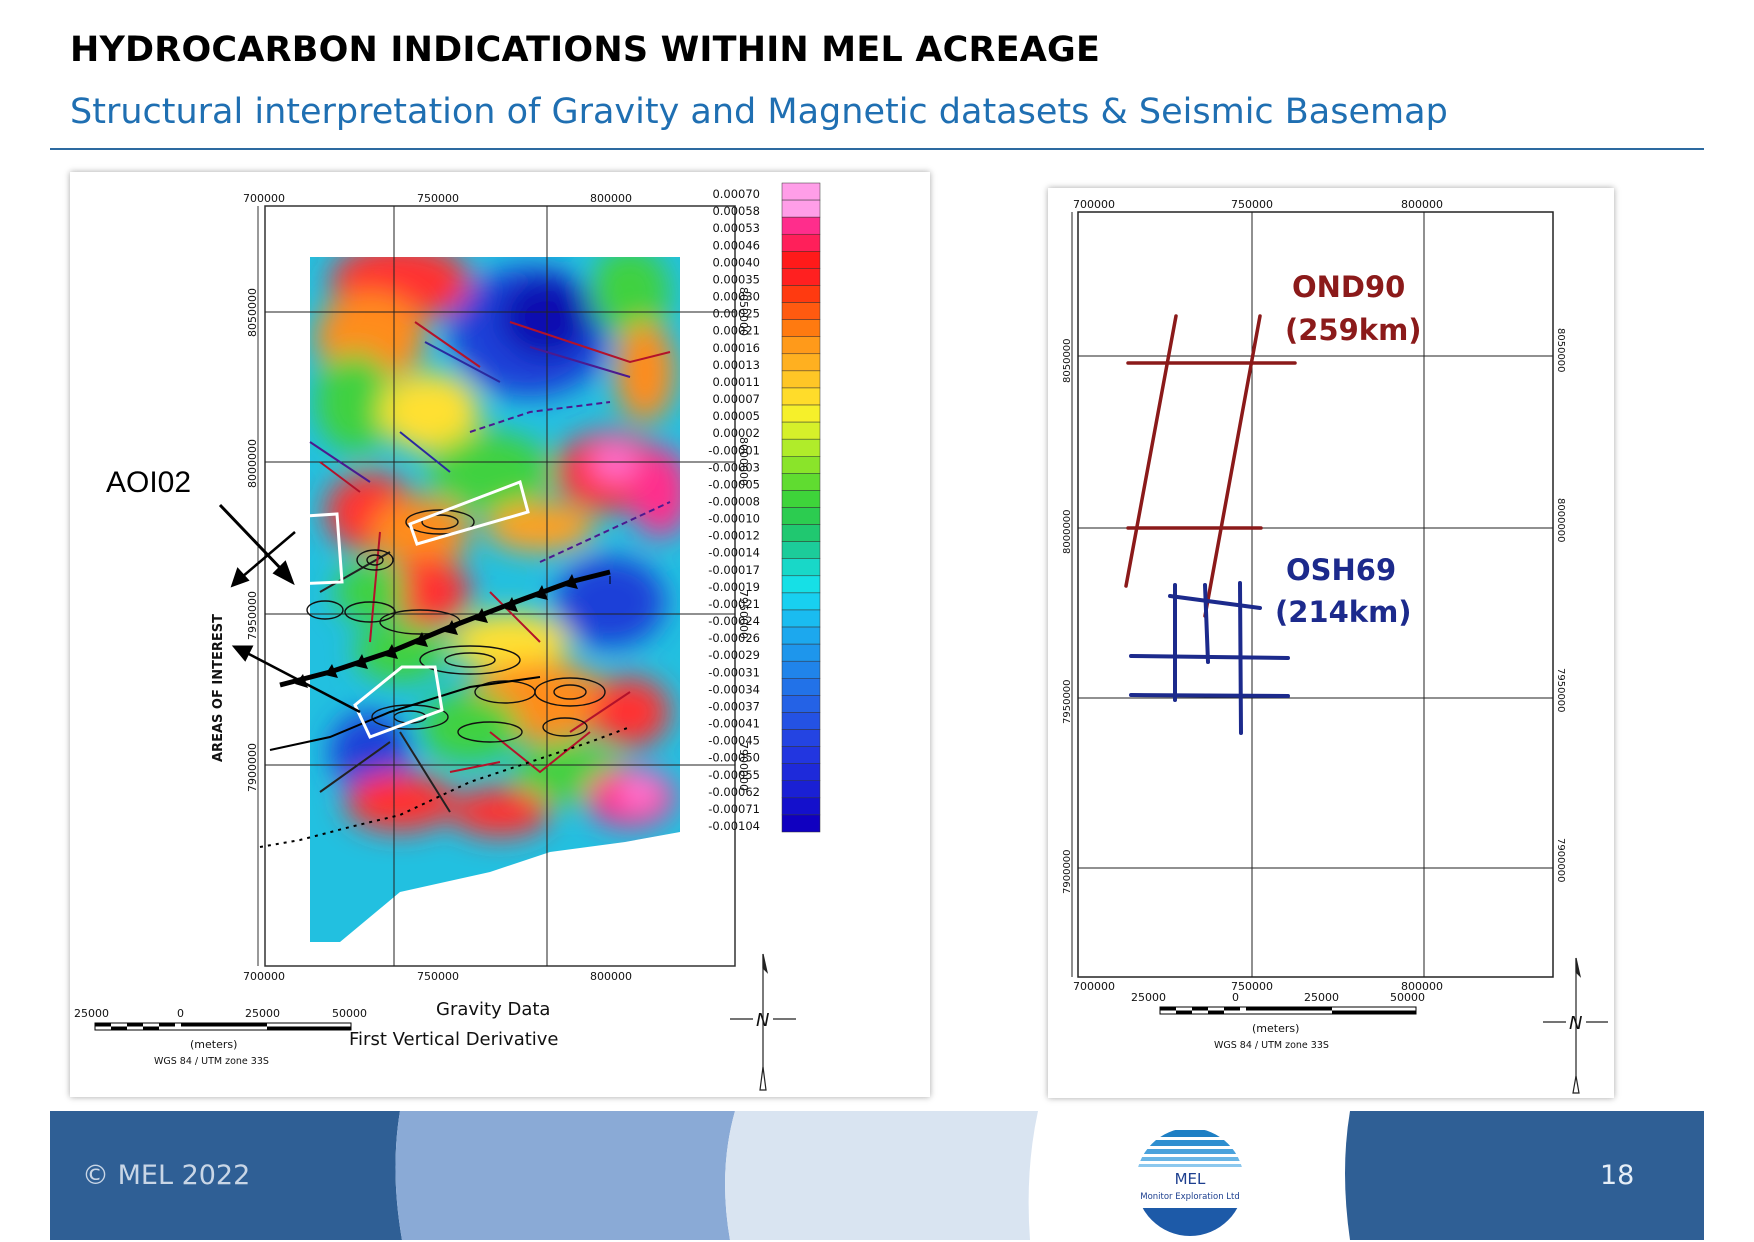 The width and height of the screenshot is (1754, 1242). What do you see at coordinates (734, 826) in the screenshot?
I see `legend-value-label: -0.00104` at bounding box center [734, 826].